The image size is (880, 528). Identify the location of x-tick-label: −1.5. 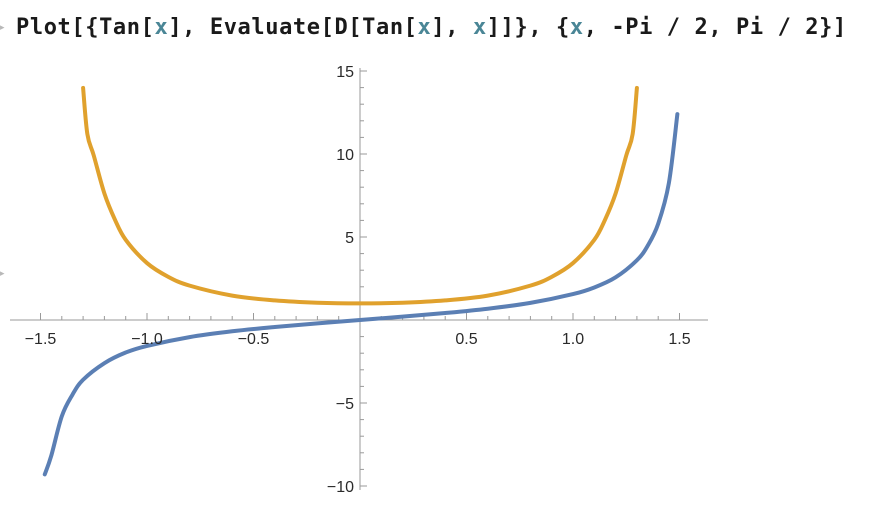
(41, 339).